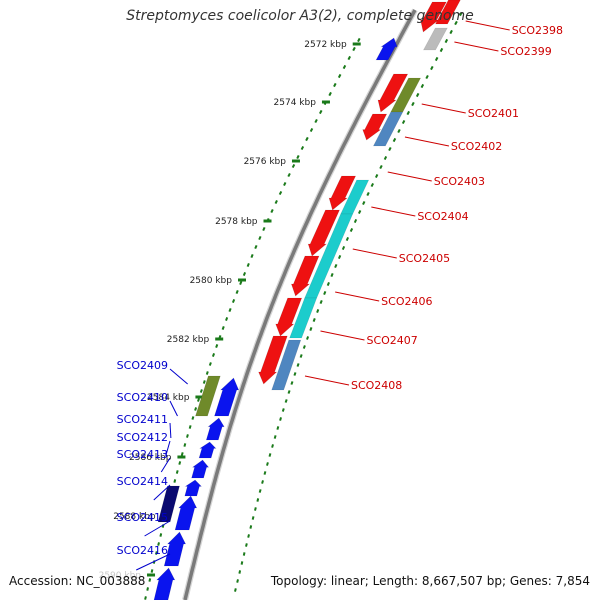 The width and height of the screenshot is (600, 600). What do you see at coordinates (142, 397) in the screenshot?
I see `reverse-gene-label: SCO2410` at bounding box center [142, 397].